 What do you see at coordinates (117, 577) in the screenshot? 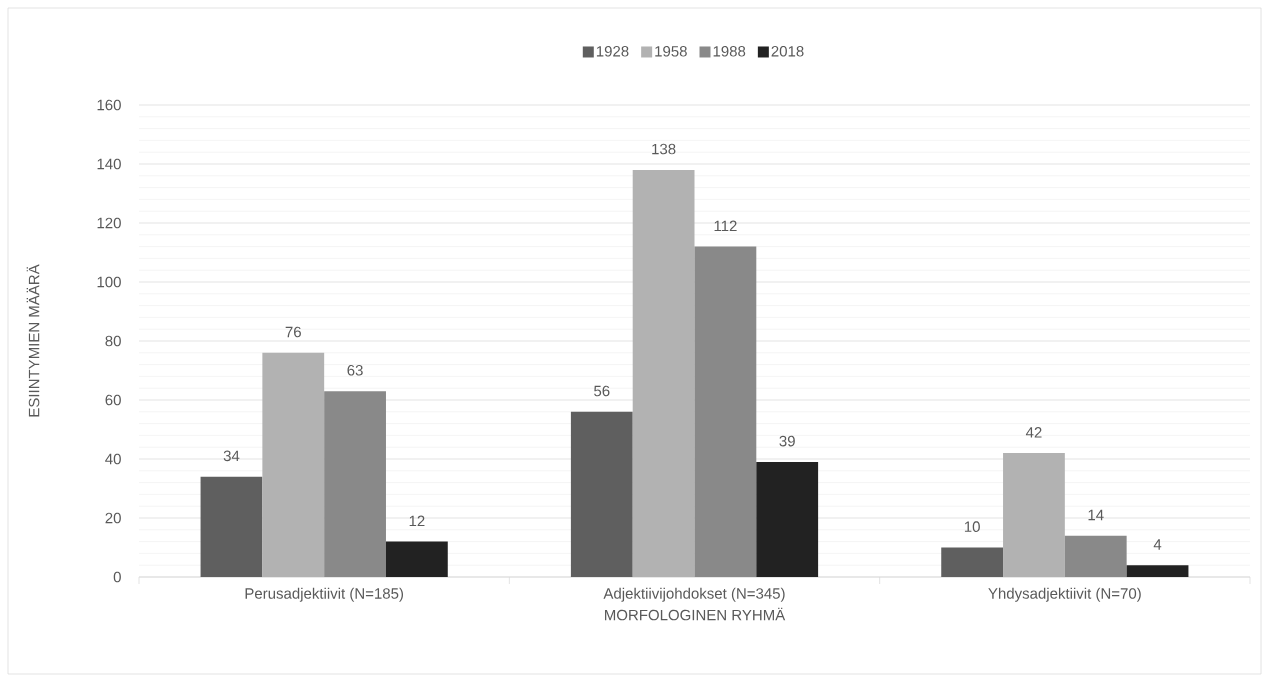
I see `y-tick-label: 0` at bounding box center [117, 577].